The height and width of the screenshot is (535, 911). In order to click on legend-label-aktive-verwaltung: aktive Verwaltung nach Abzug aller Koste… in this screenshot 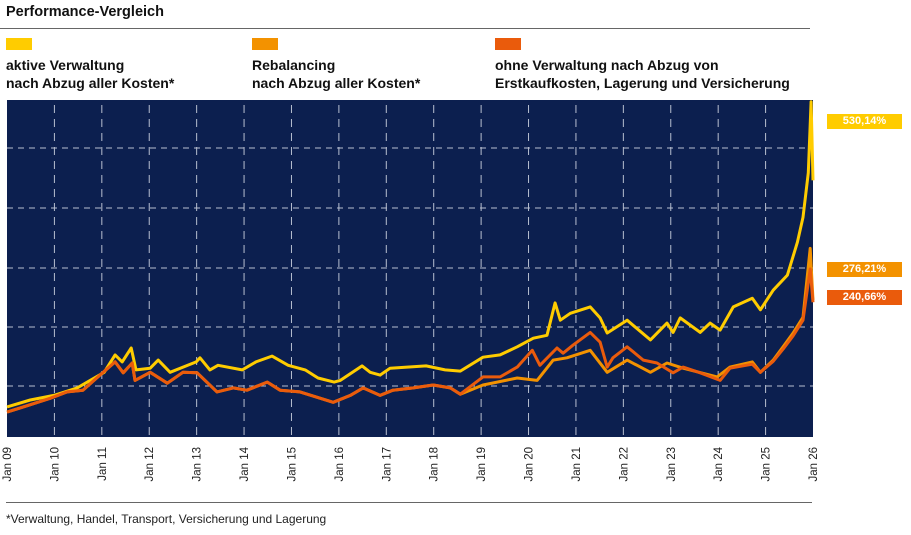, I will do `click(90, 74)`.